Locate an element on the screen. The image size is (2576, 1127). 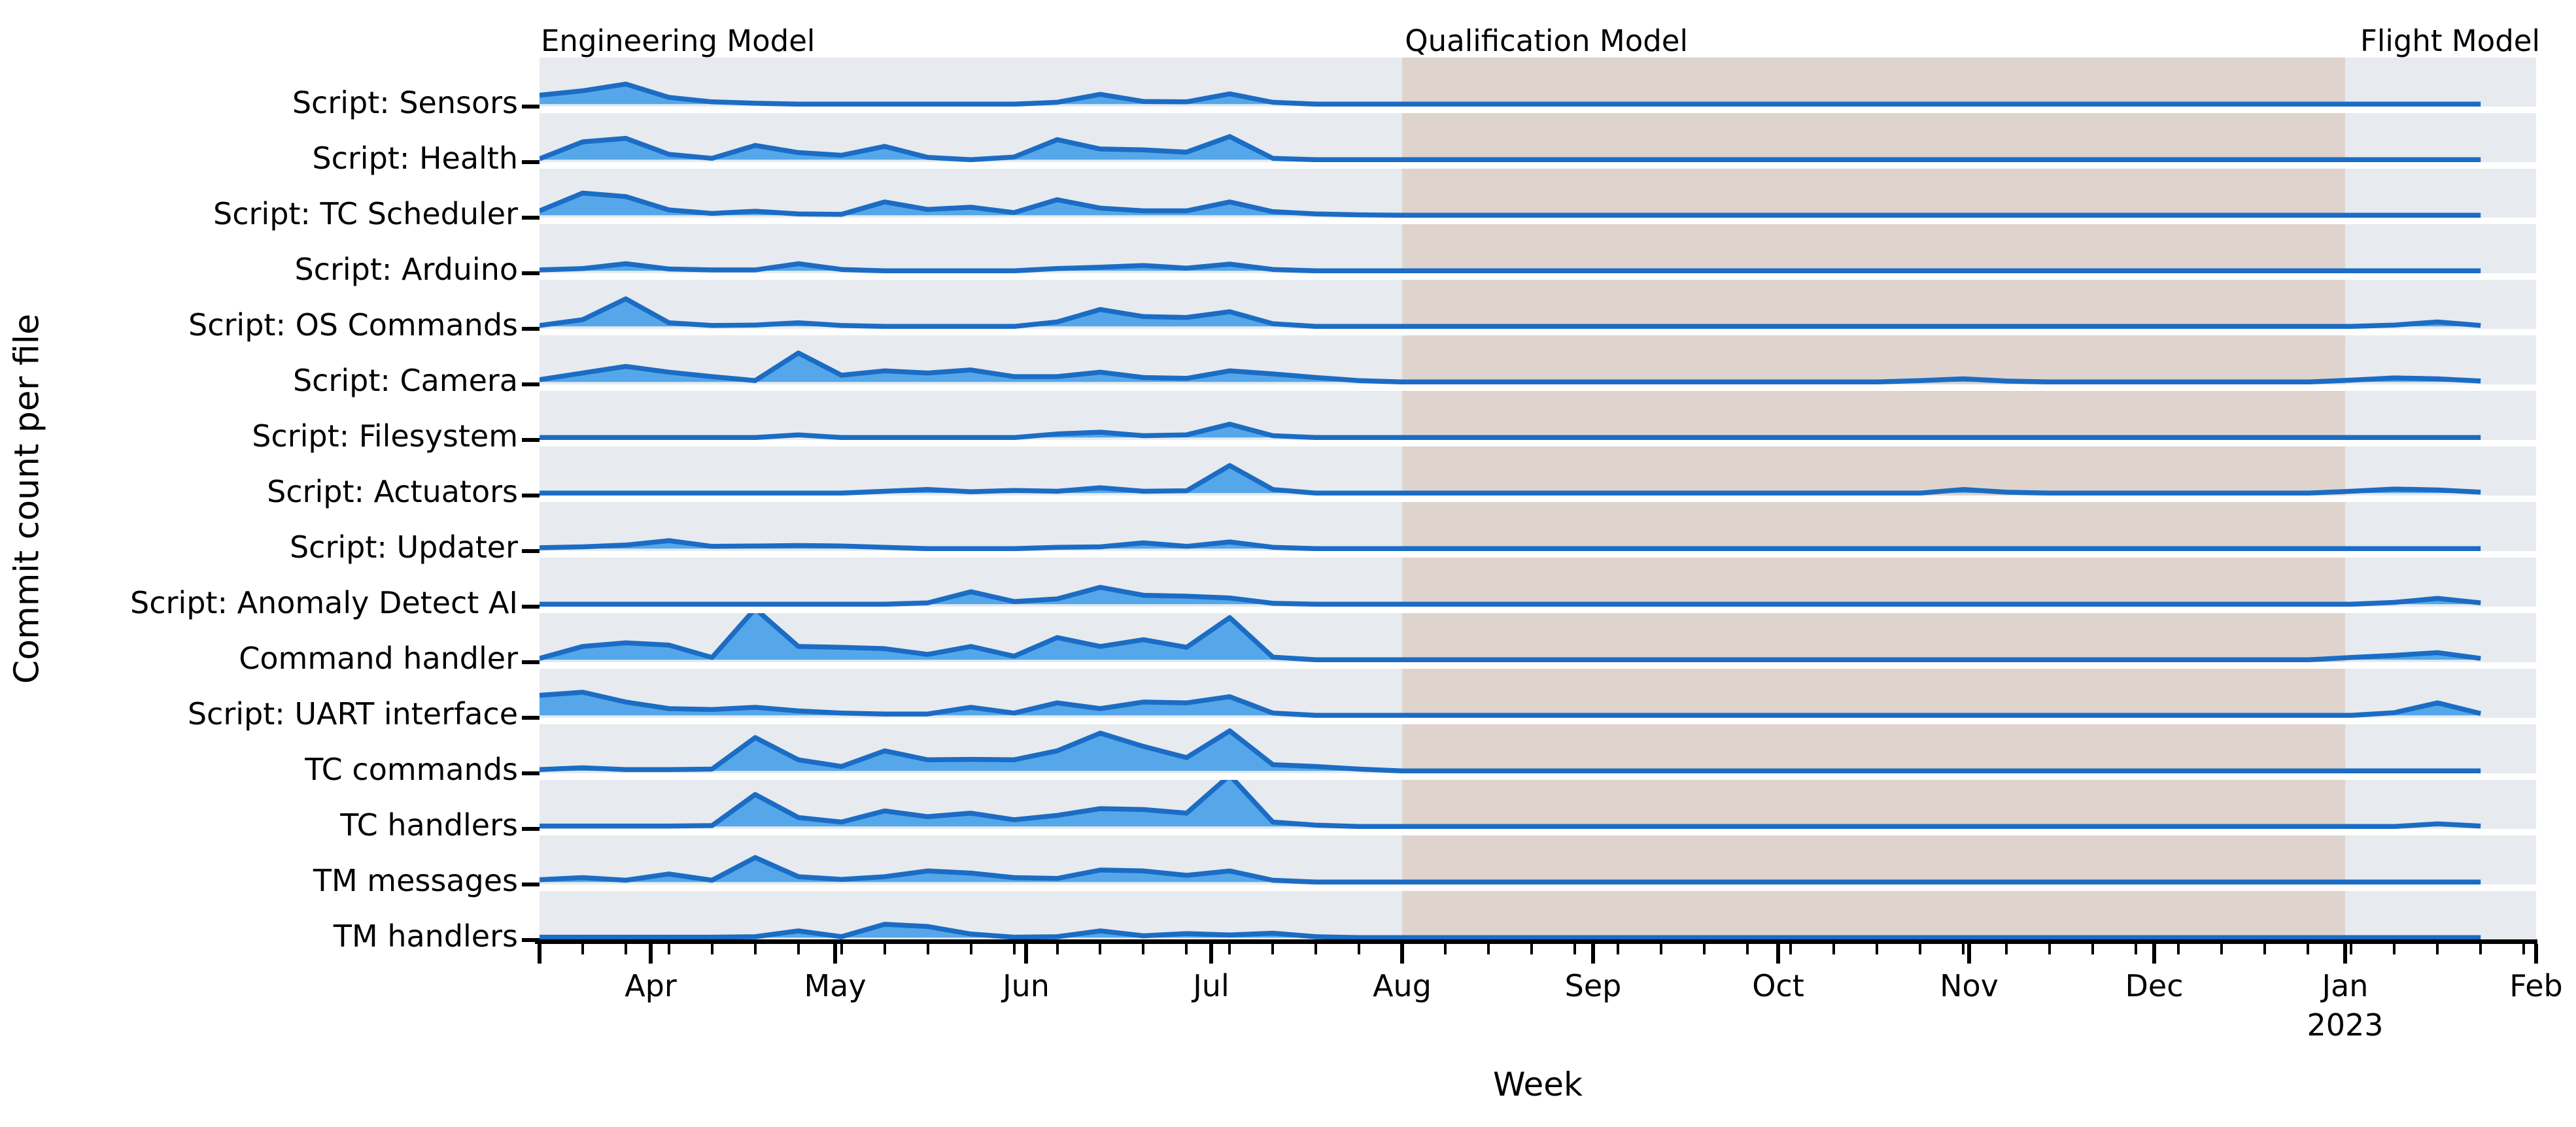
row-label: TC commands is located at coordinates (412, 769).